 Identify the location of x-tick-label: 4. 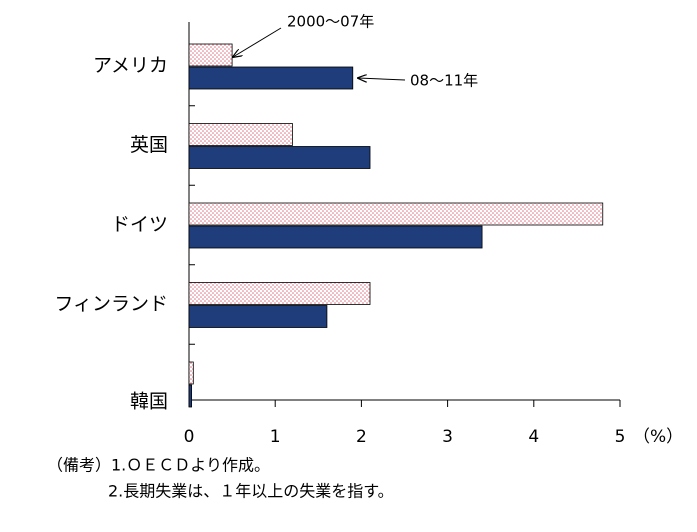
(533, 437).